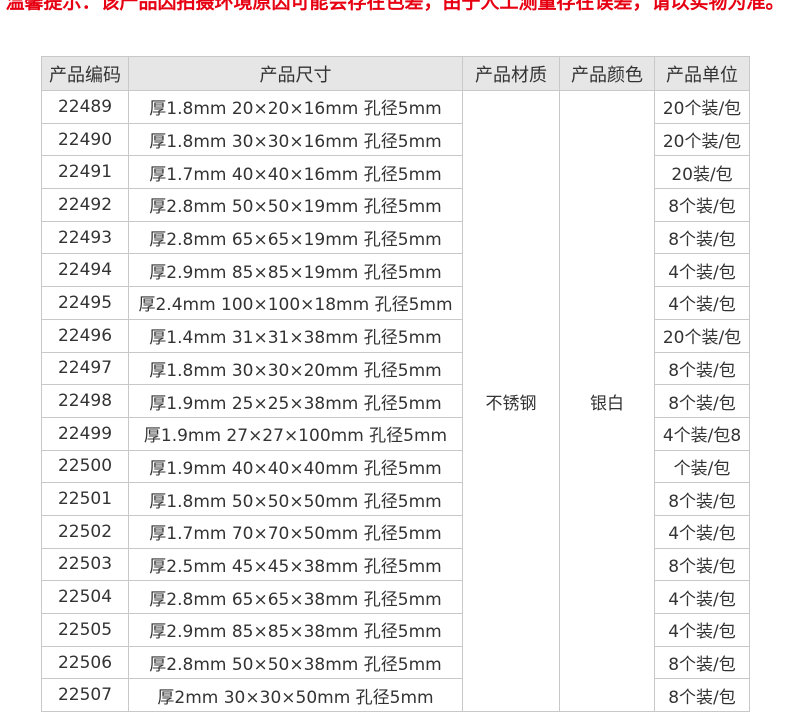 This screenshot has width=790, height=719. I want to click on cell-unit: 20装/包, so click(702, 172).